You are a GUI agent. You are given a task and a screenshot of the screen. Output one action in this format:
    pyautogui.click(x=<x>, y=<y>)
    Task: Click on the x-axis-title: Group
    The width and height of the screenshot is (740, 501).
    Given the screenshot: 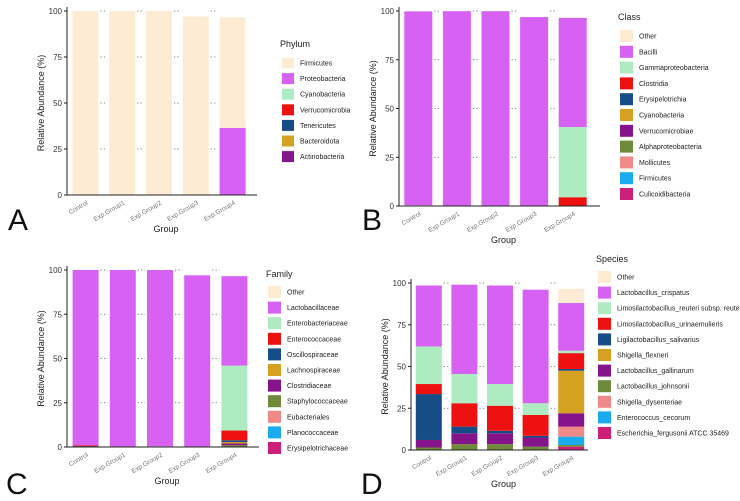 What is the action you would take?
    pyautogui.click(x=165, y=229)
    